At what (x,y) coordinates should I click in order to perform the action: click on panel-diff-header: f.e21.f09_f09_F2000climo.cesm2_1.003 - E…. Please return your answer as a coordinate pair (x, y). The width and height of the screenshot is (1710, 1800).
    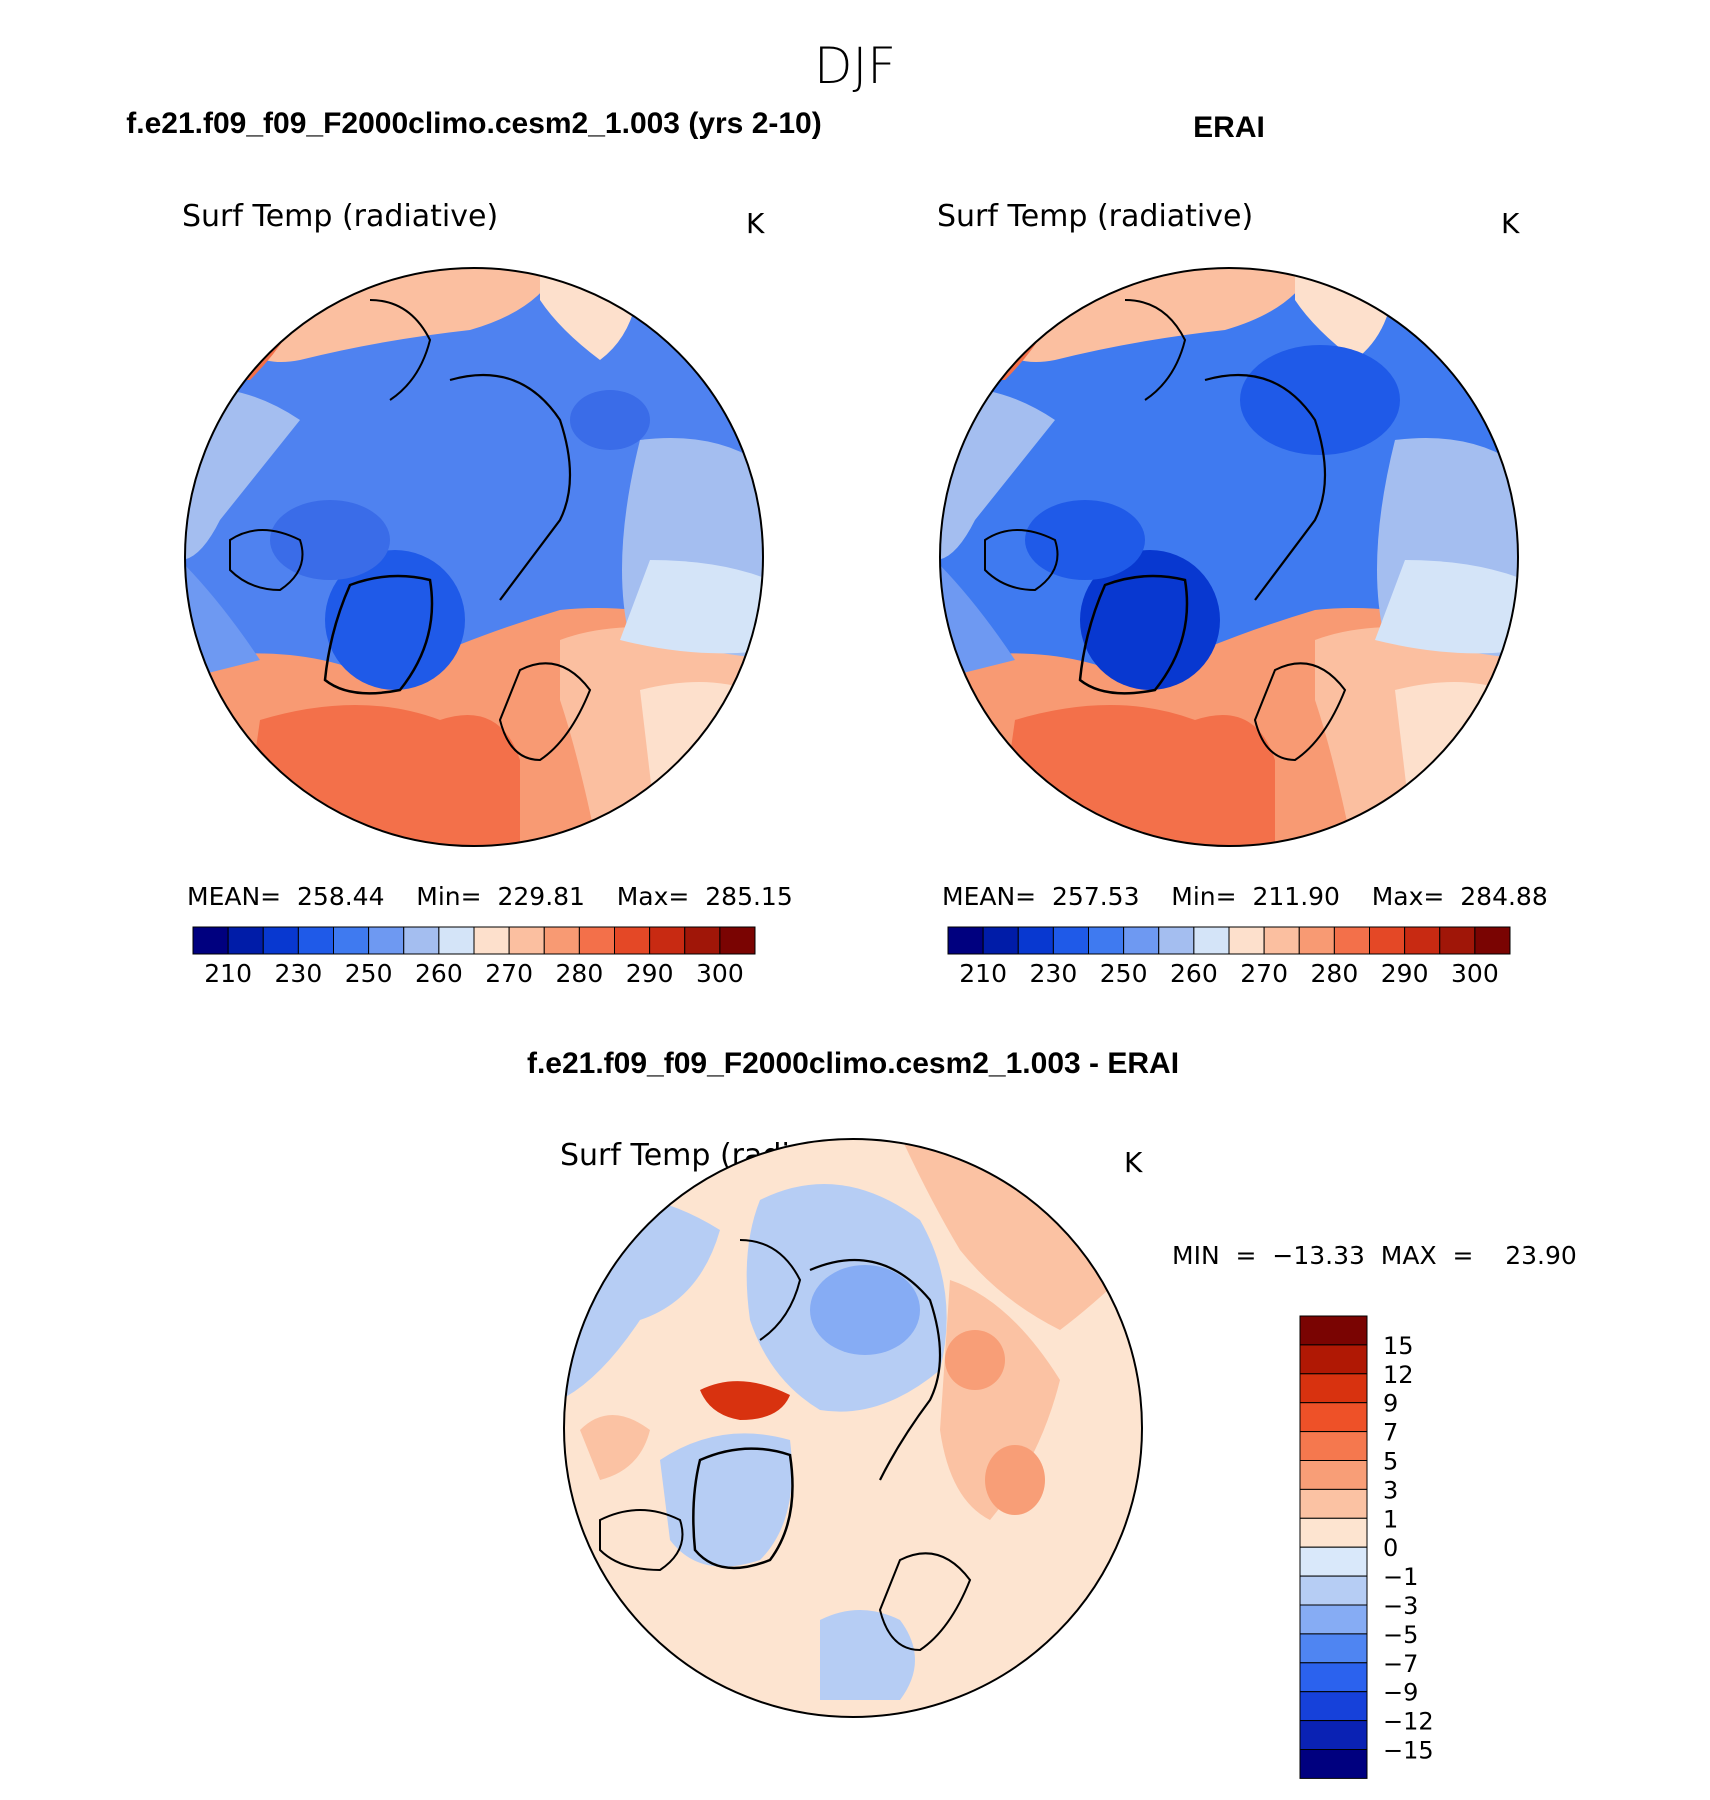
    Looking at the image, I should click on (853, 1063).